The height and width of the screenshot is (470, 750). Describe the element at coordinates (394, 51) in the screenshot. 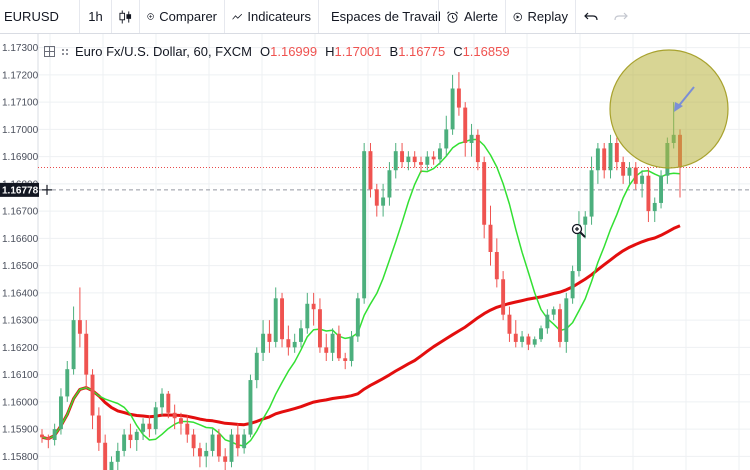

I see `legend-low-key: B` at that location.